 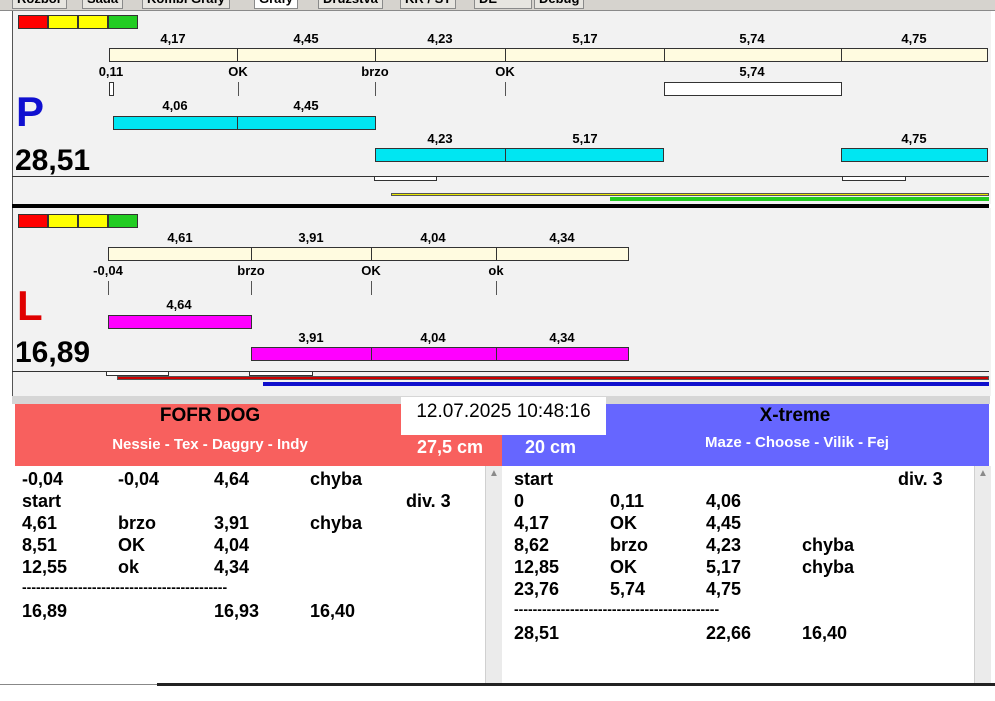 I want to click on lane-total: 28,51, so click(x=53, y=160).